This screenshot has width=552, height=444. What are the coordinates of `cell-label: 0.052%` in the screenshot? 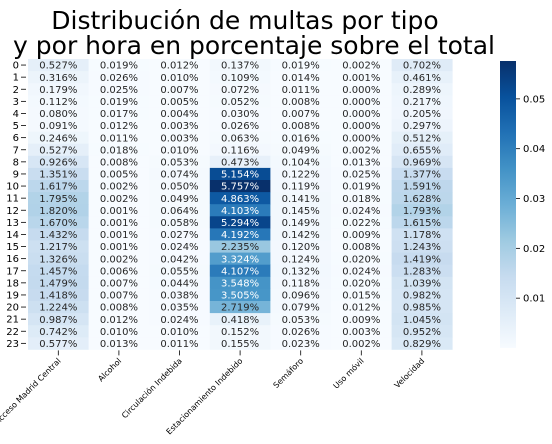 It's located at (240, 102).